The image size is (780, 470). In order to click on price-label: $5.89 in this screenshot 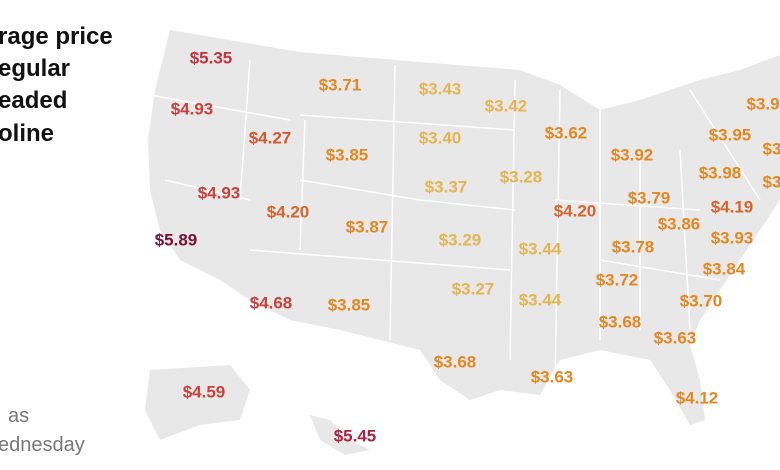, I will do `click(176, 239)`.